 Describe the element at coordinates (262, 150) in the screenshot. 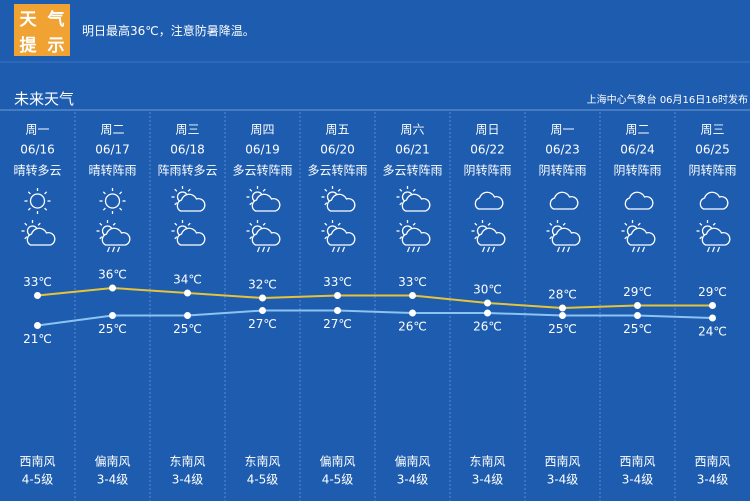

I see `date: 06/19` at that location.